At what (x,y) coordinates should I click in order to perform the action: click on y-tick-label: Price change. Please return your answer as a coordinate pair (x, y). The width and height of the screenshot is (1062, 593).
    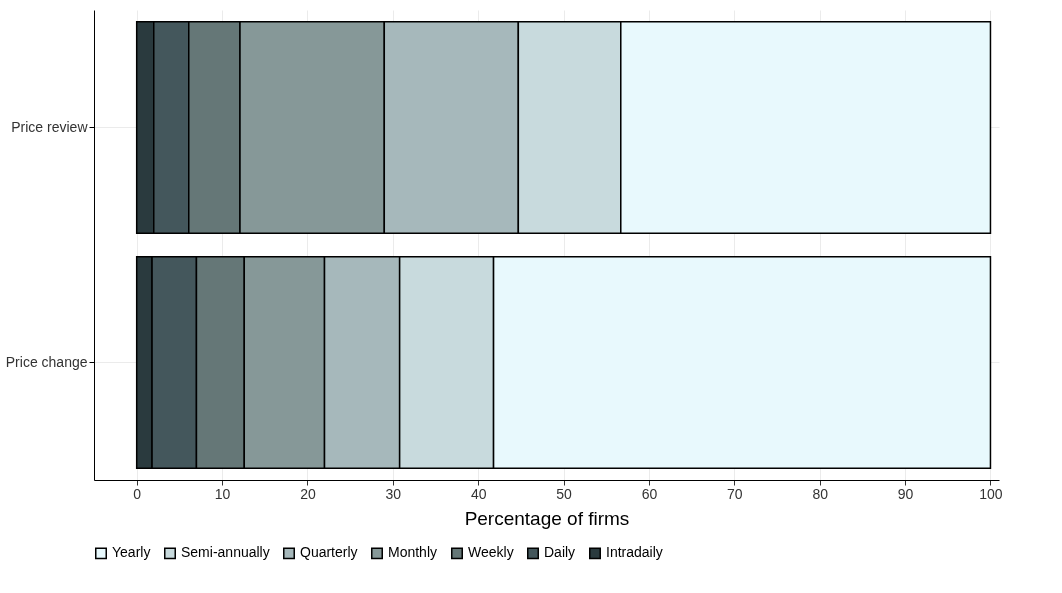
    Looking at the image, I should click on (46, 361).